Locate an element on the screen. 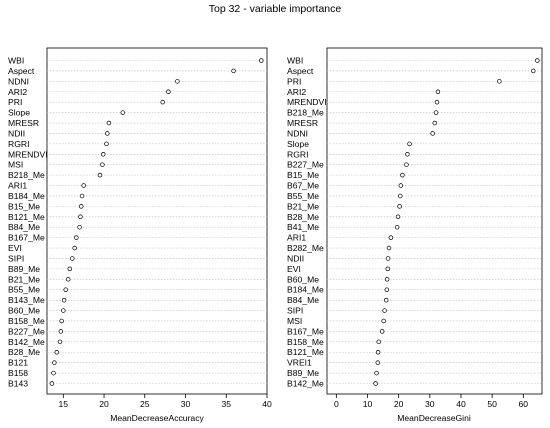 This screenshot has height=428, width=550. variable-label: ARI2 is located at coordinates (17, 92).